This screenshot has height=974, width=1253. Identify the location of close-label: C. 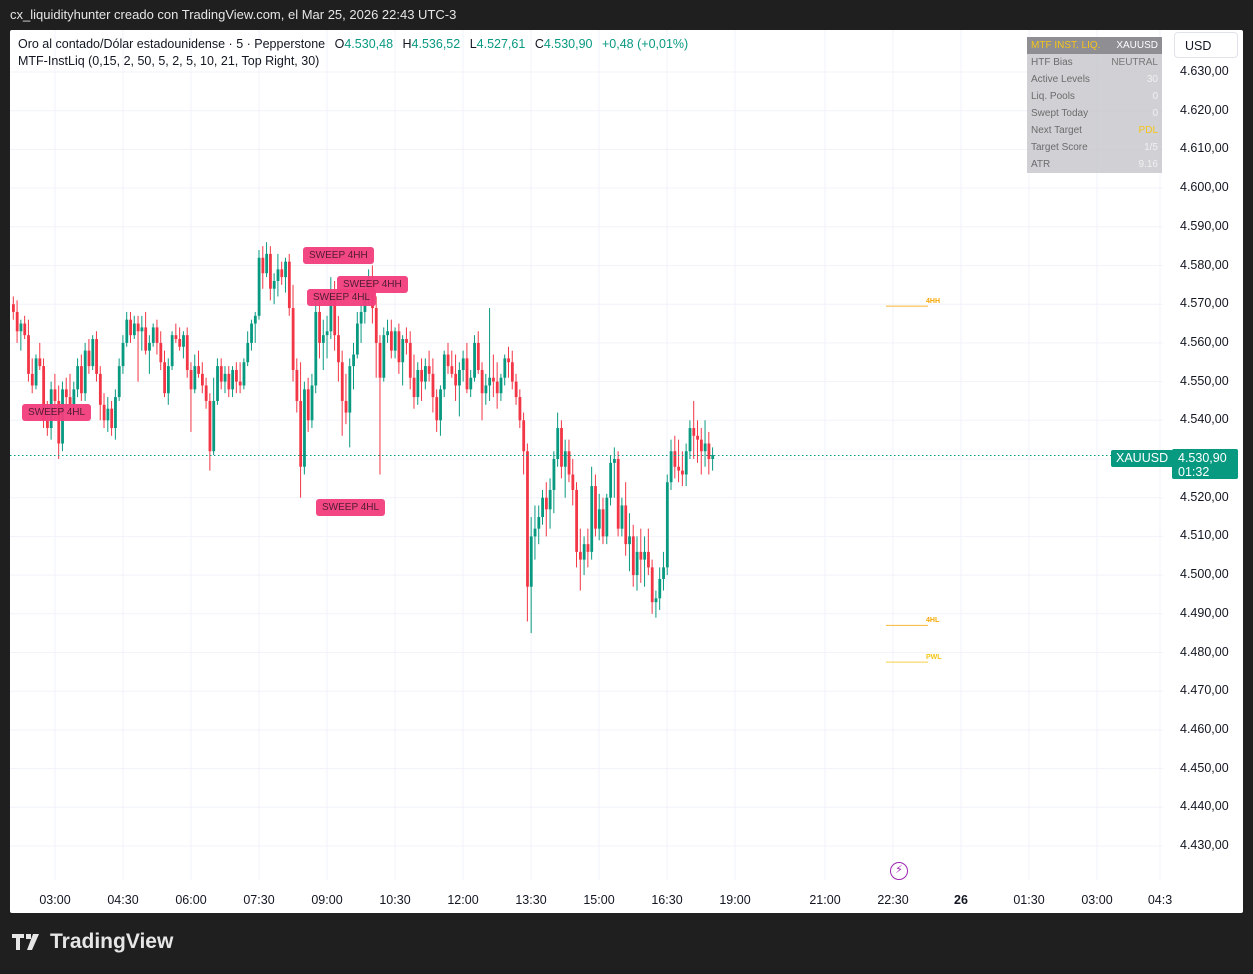
(539, 44).